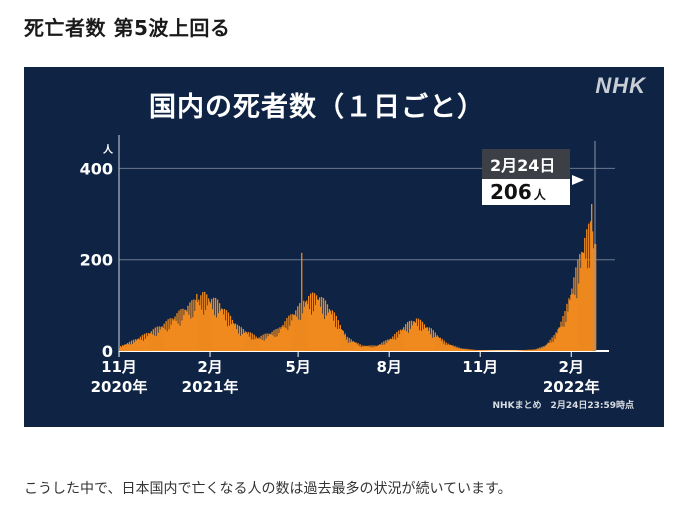  What do you see at coordinates (526, 192) in the screenshot?
I see `callout-value: 206 人` at bounding box center [526, 192].